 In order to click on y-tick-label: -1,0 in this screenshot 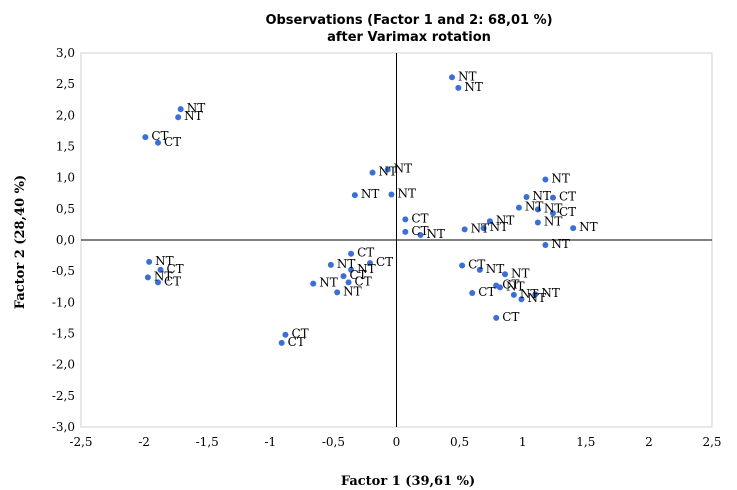, I will do `click(63, 302)`.